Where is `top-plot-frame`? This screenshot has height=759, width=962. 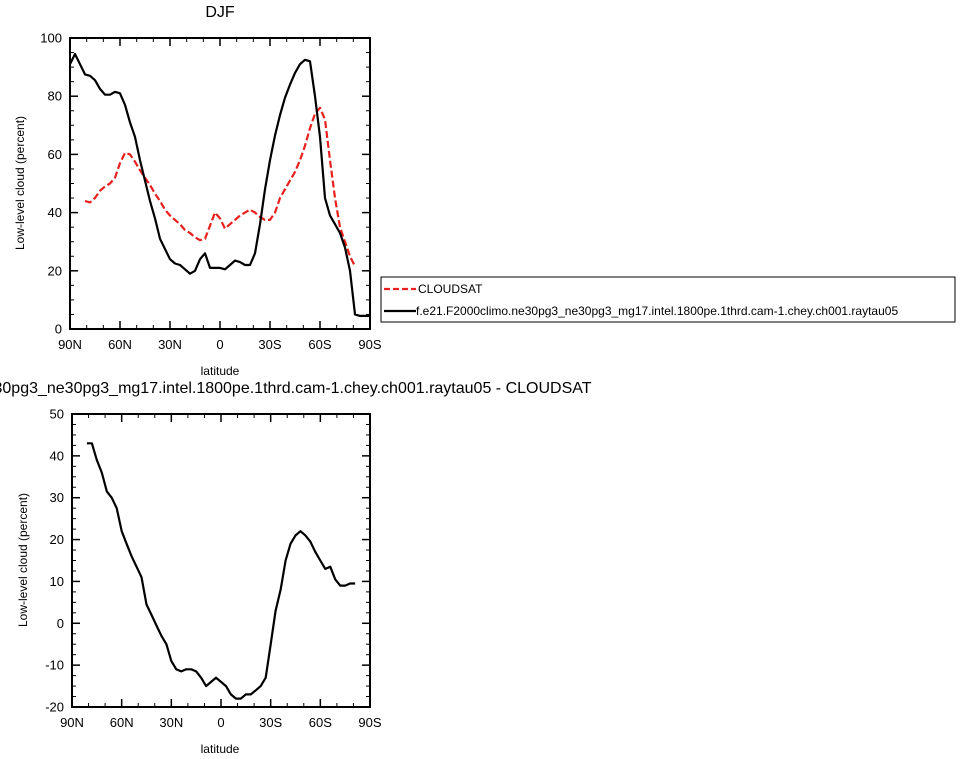
top-plot-frame is located at coordinates (220, 183).